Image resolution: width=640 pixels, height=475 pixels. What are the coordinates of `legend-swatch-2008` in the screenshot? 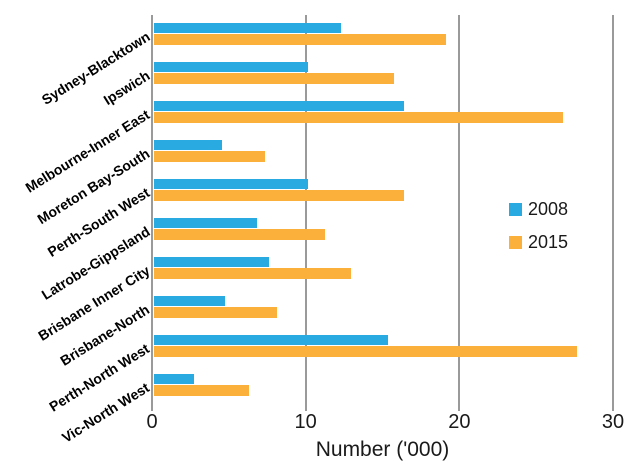 It's located at (515, 209).